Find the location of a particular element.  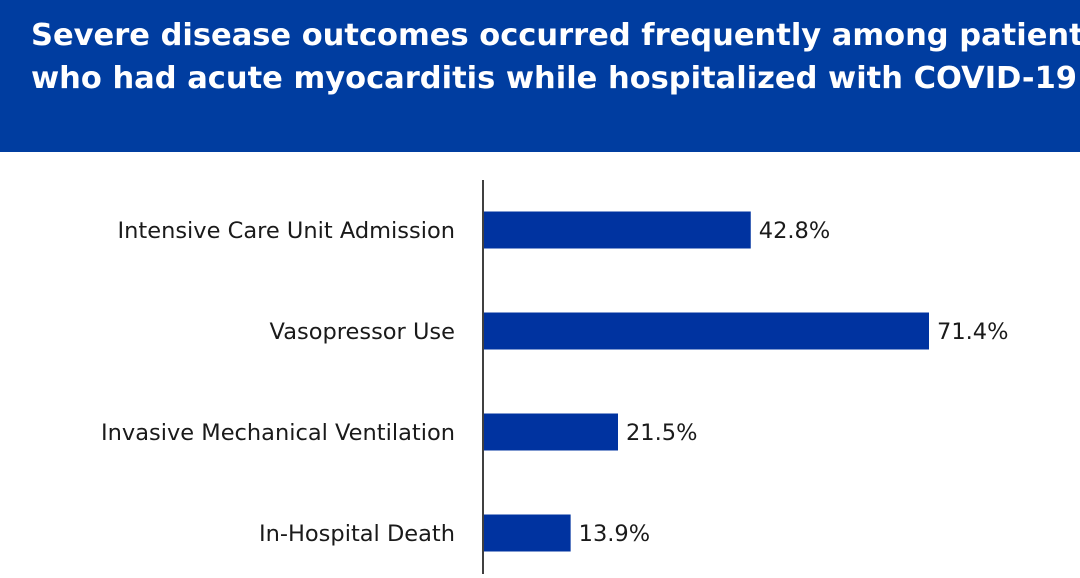

data-label: 71.4% is located at coordinates (972, 332).